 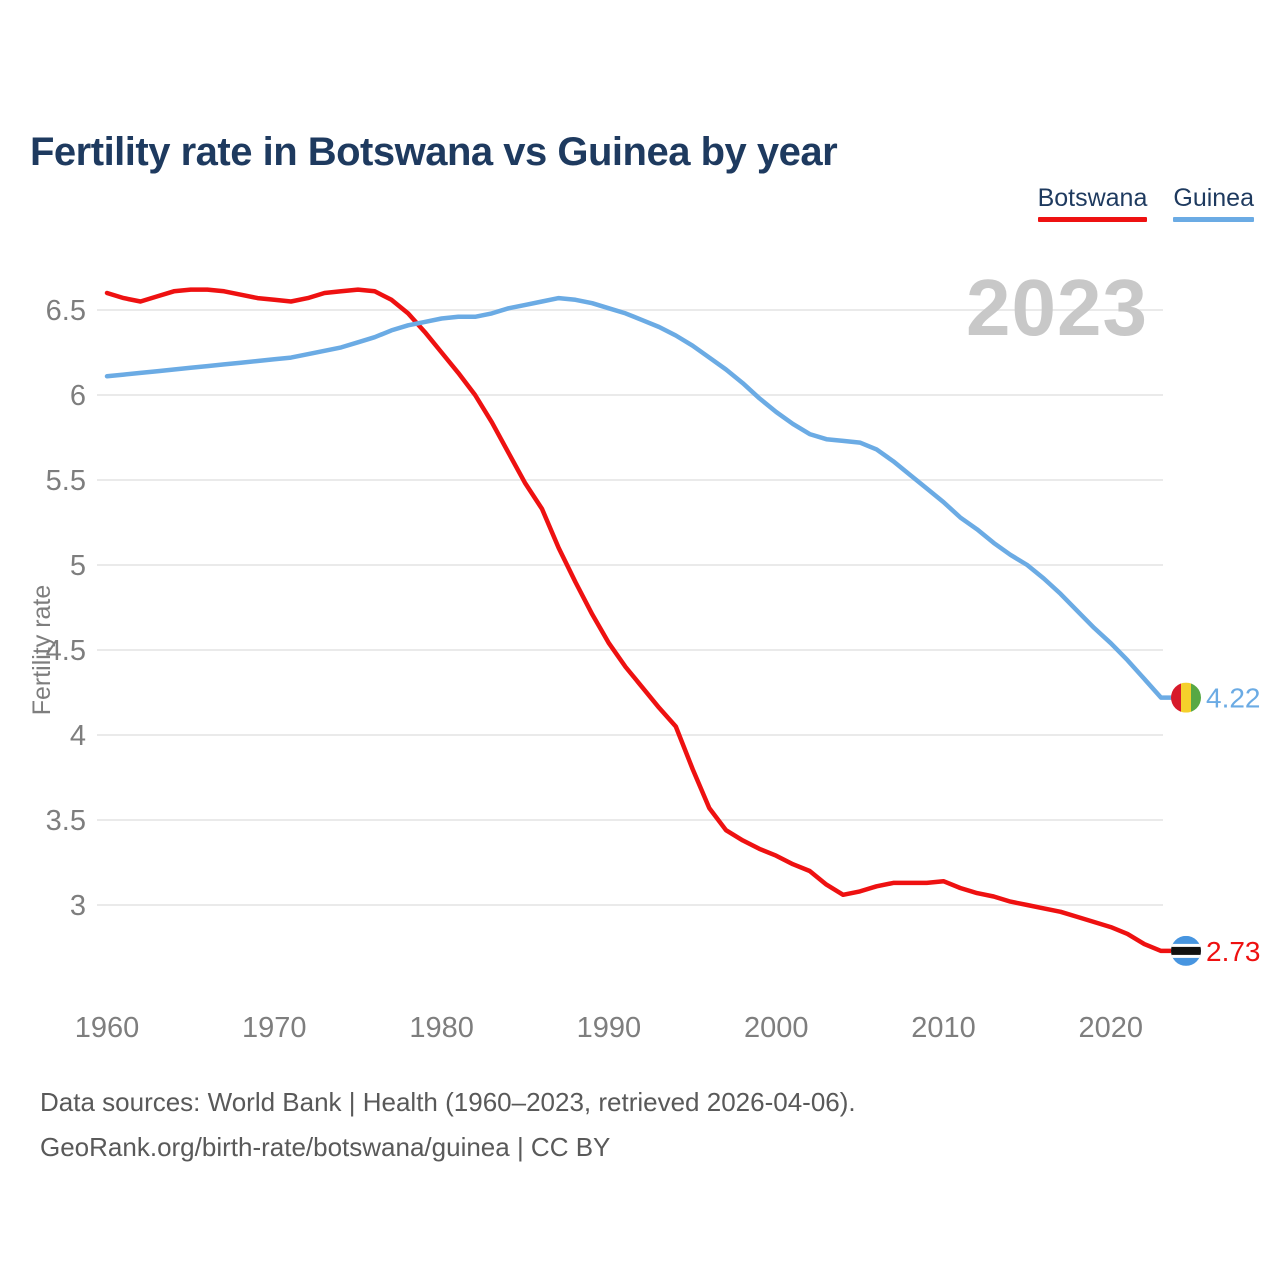 I want to click on legend-label-guinea: Guinea, so click(x=1213, y=198).